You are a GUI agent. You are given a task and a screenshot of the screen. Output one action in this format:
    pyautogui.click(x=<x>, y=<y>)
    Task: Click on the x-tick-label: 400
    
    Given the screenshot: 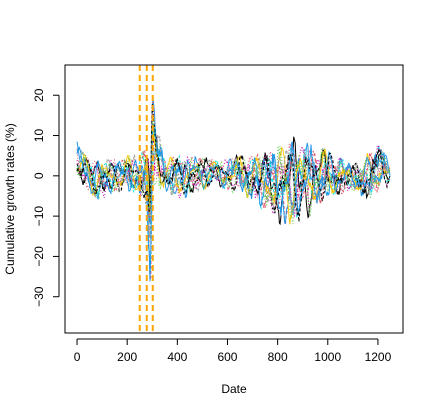 What is the action you would take?
    pyautogui.click(x=177, y=357)
    